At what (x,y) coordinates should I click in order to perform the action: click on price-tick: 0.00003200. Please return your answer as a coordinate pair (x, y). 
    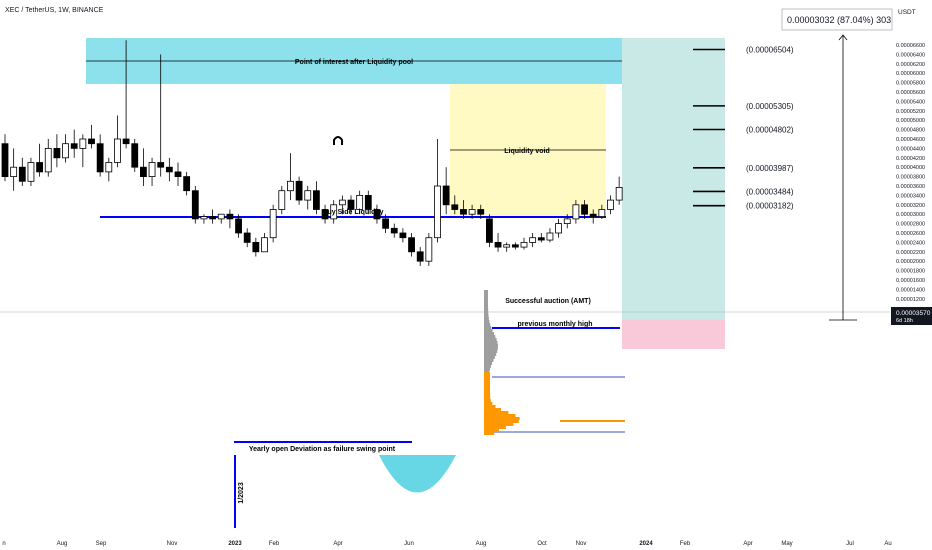
    Looking at the image, I should click on (910, 206).